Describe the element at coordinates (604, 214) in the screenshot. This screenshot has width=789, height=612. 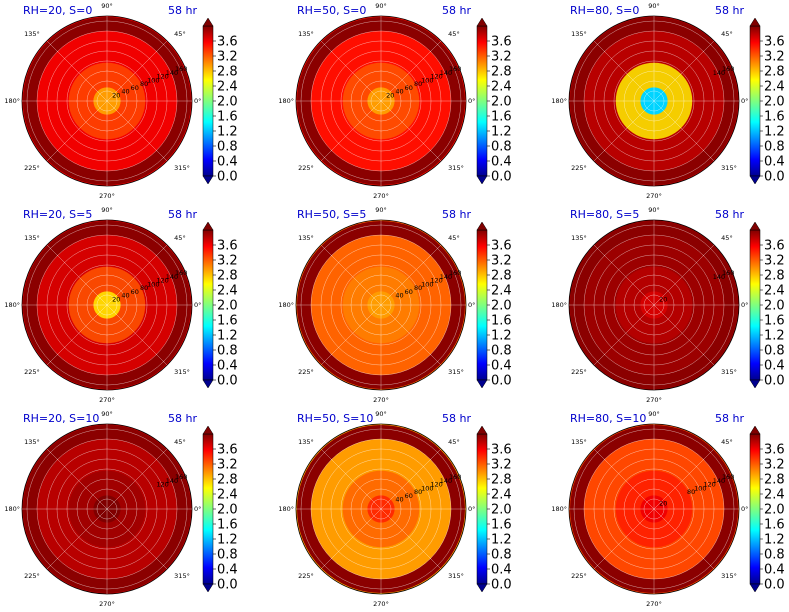
I see `panel-title: RH=80, S=5` at that location.